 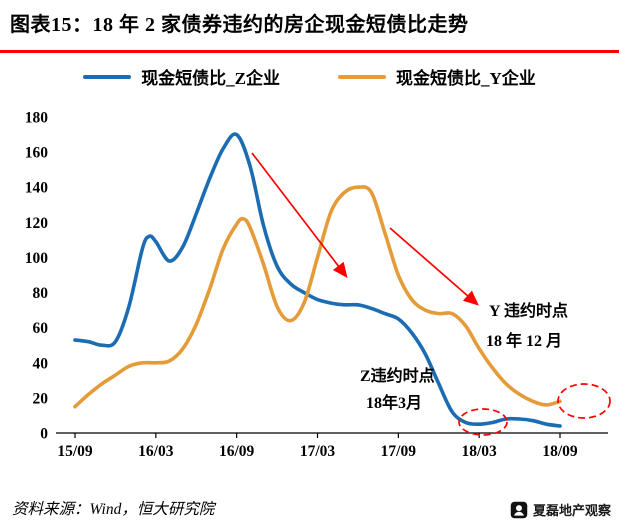 I want to click on highlight-ellipse-y, so click(x=584, y=401).